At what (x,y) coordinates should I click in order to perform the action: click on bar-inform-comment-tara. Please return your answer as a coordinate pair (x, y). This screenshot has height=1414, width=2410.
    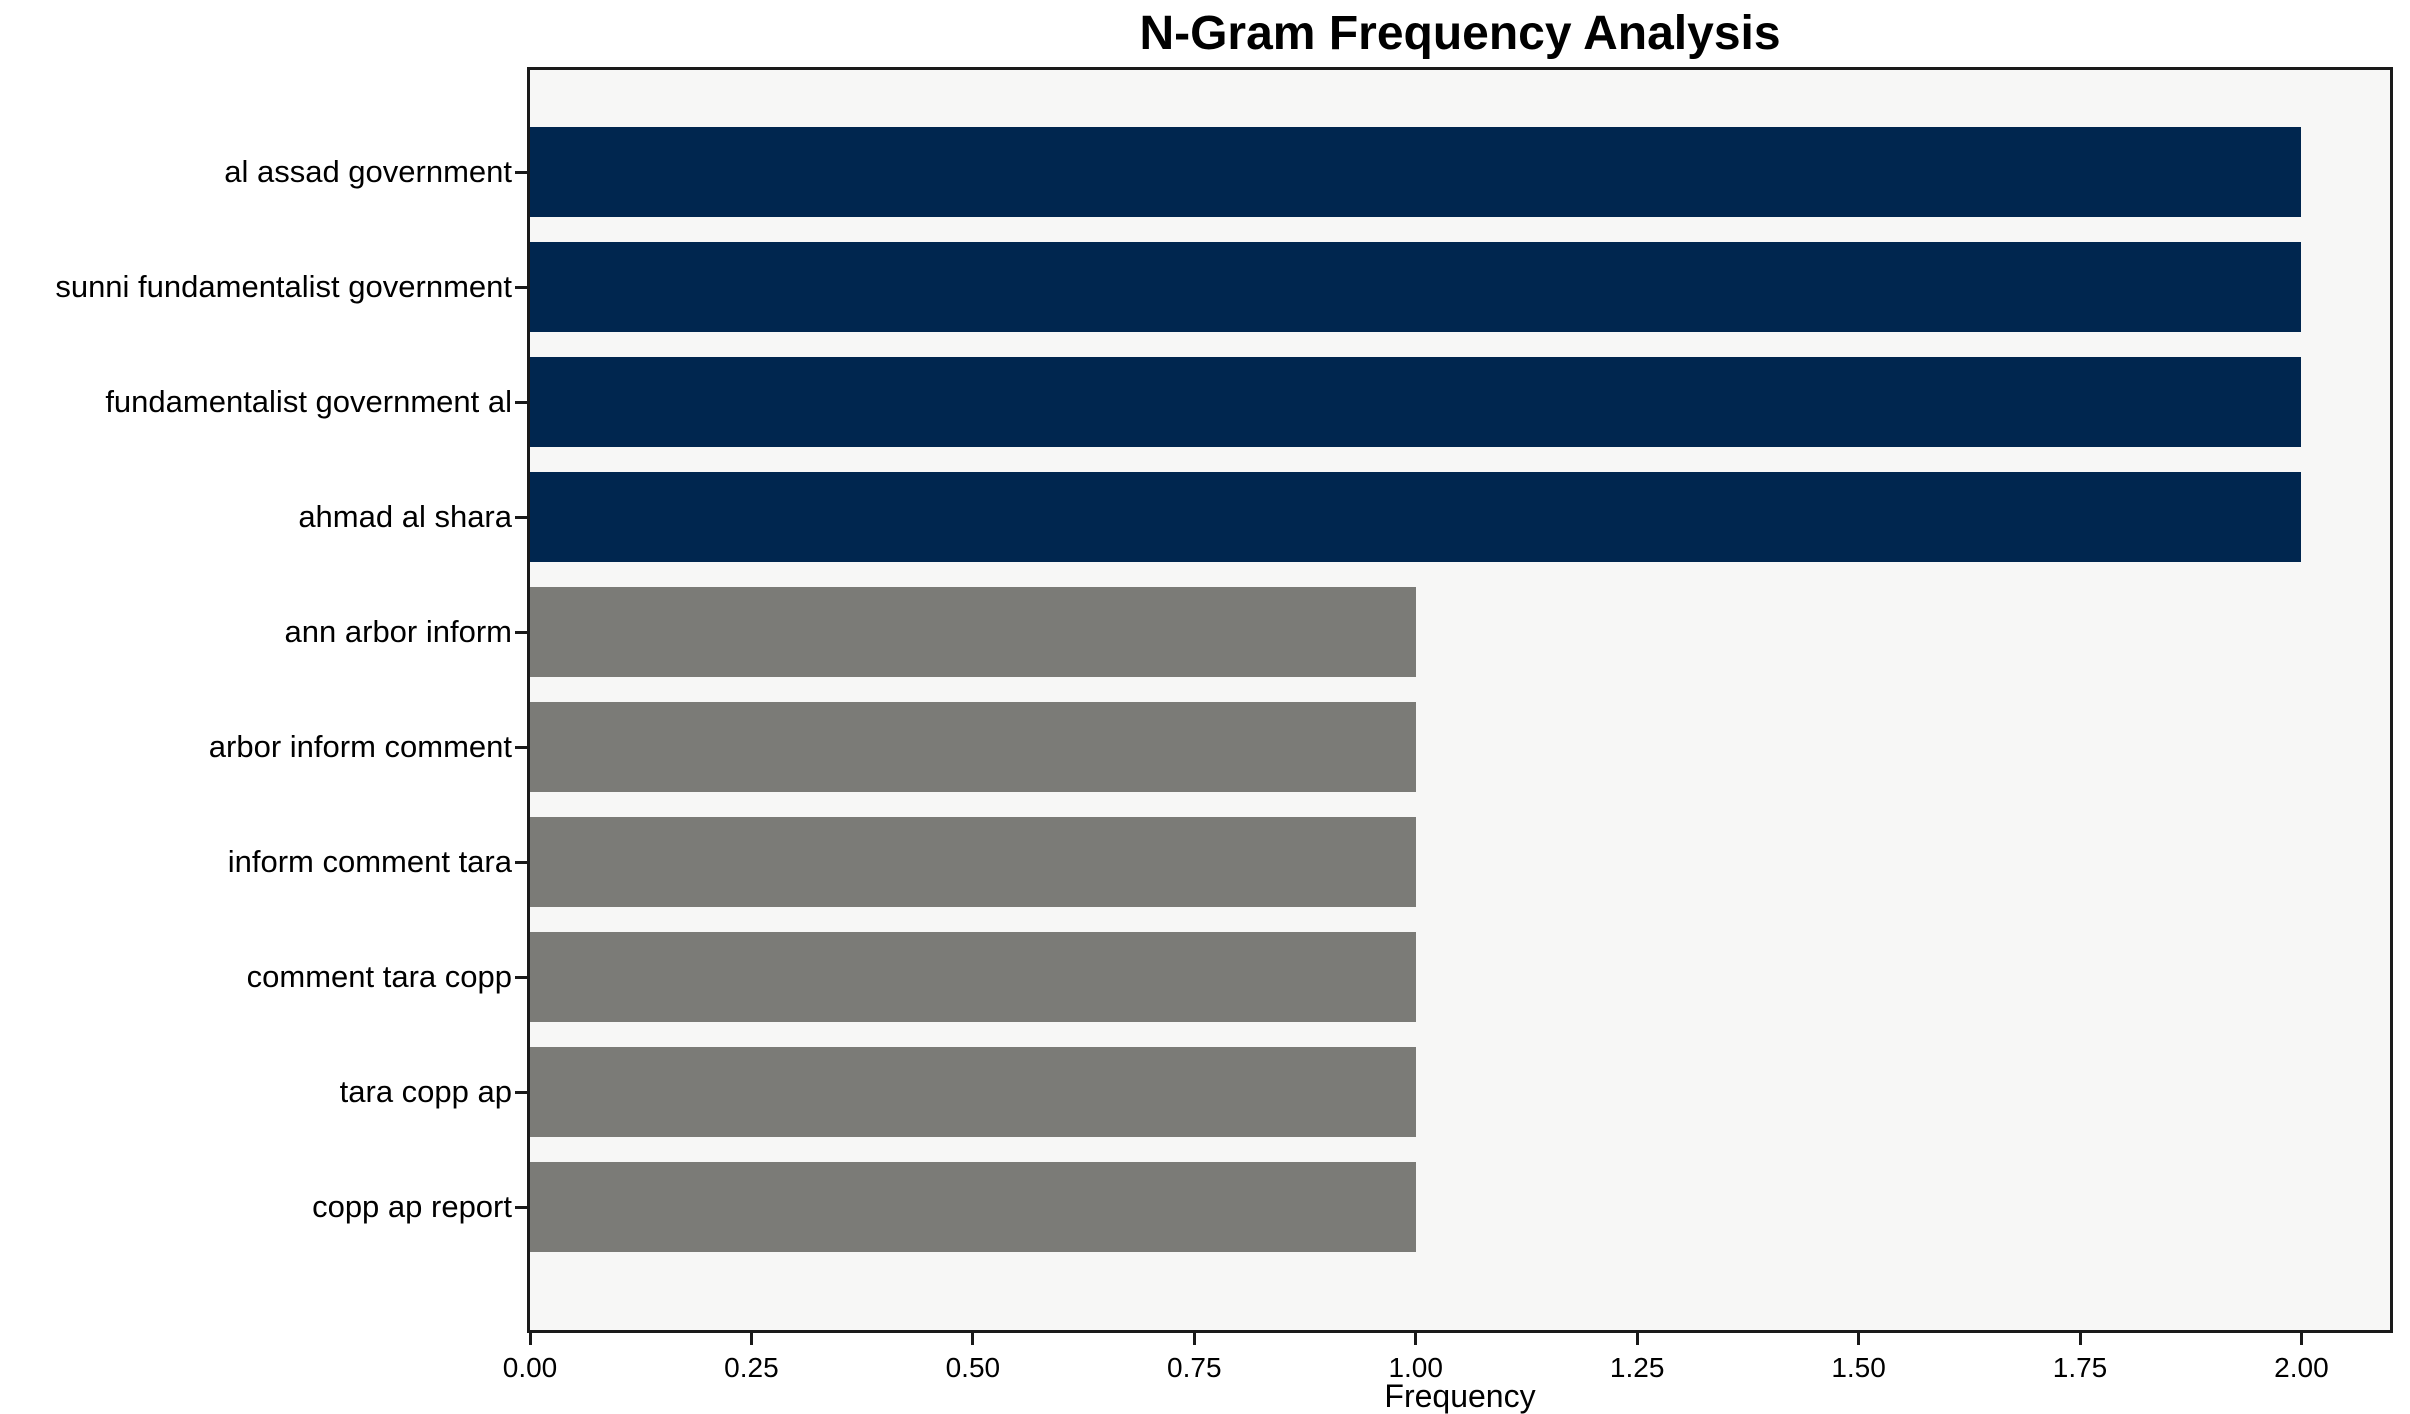
    Looking at the image, I should click on (973, 862).